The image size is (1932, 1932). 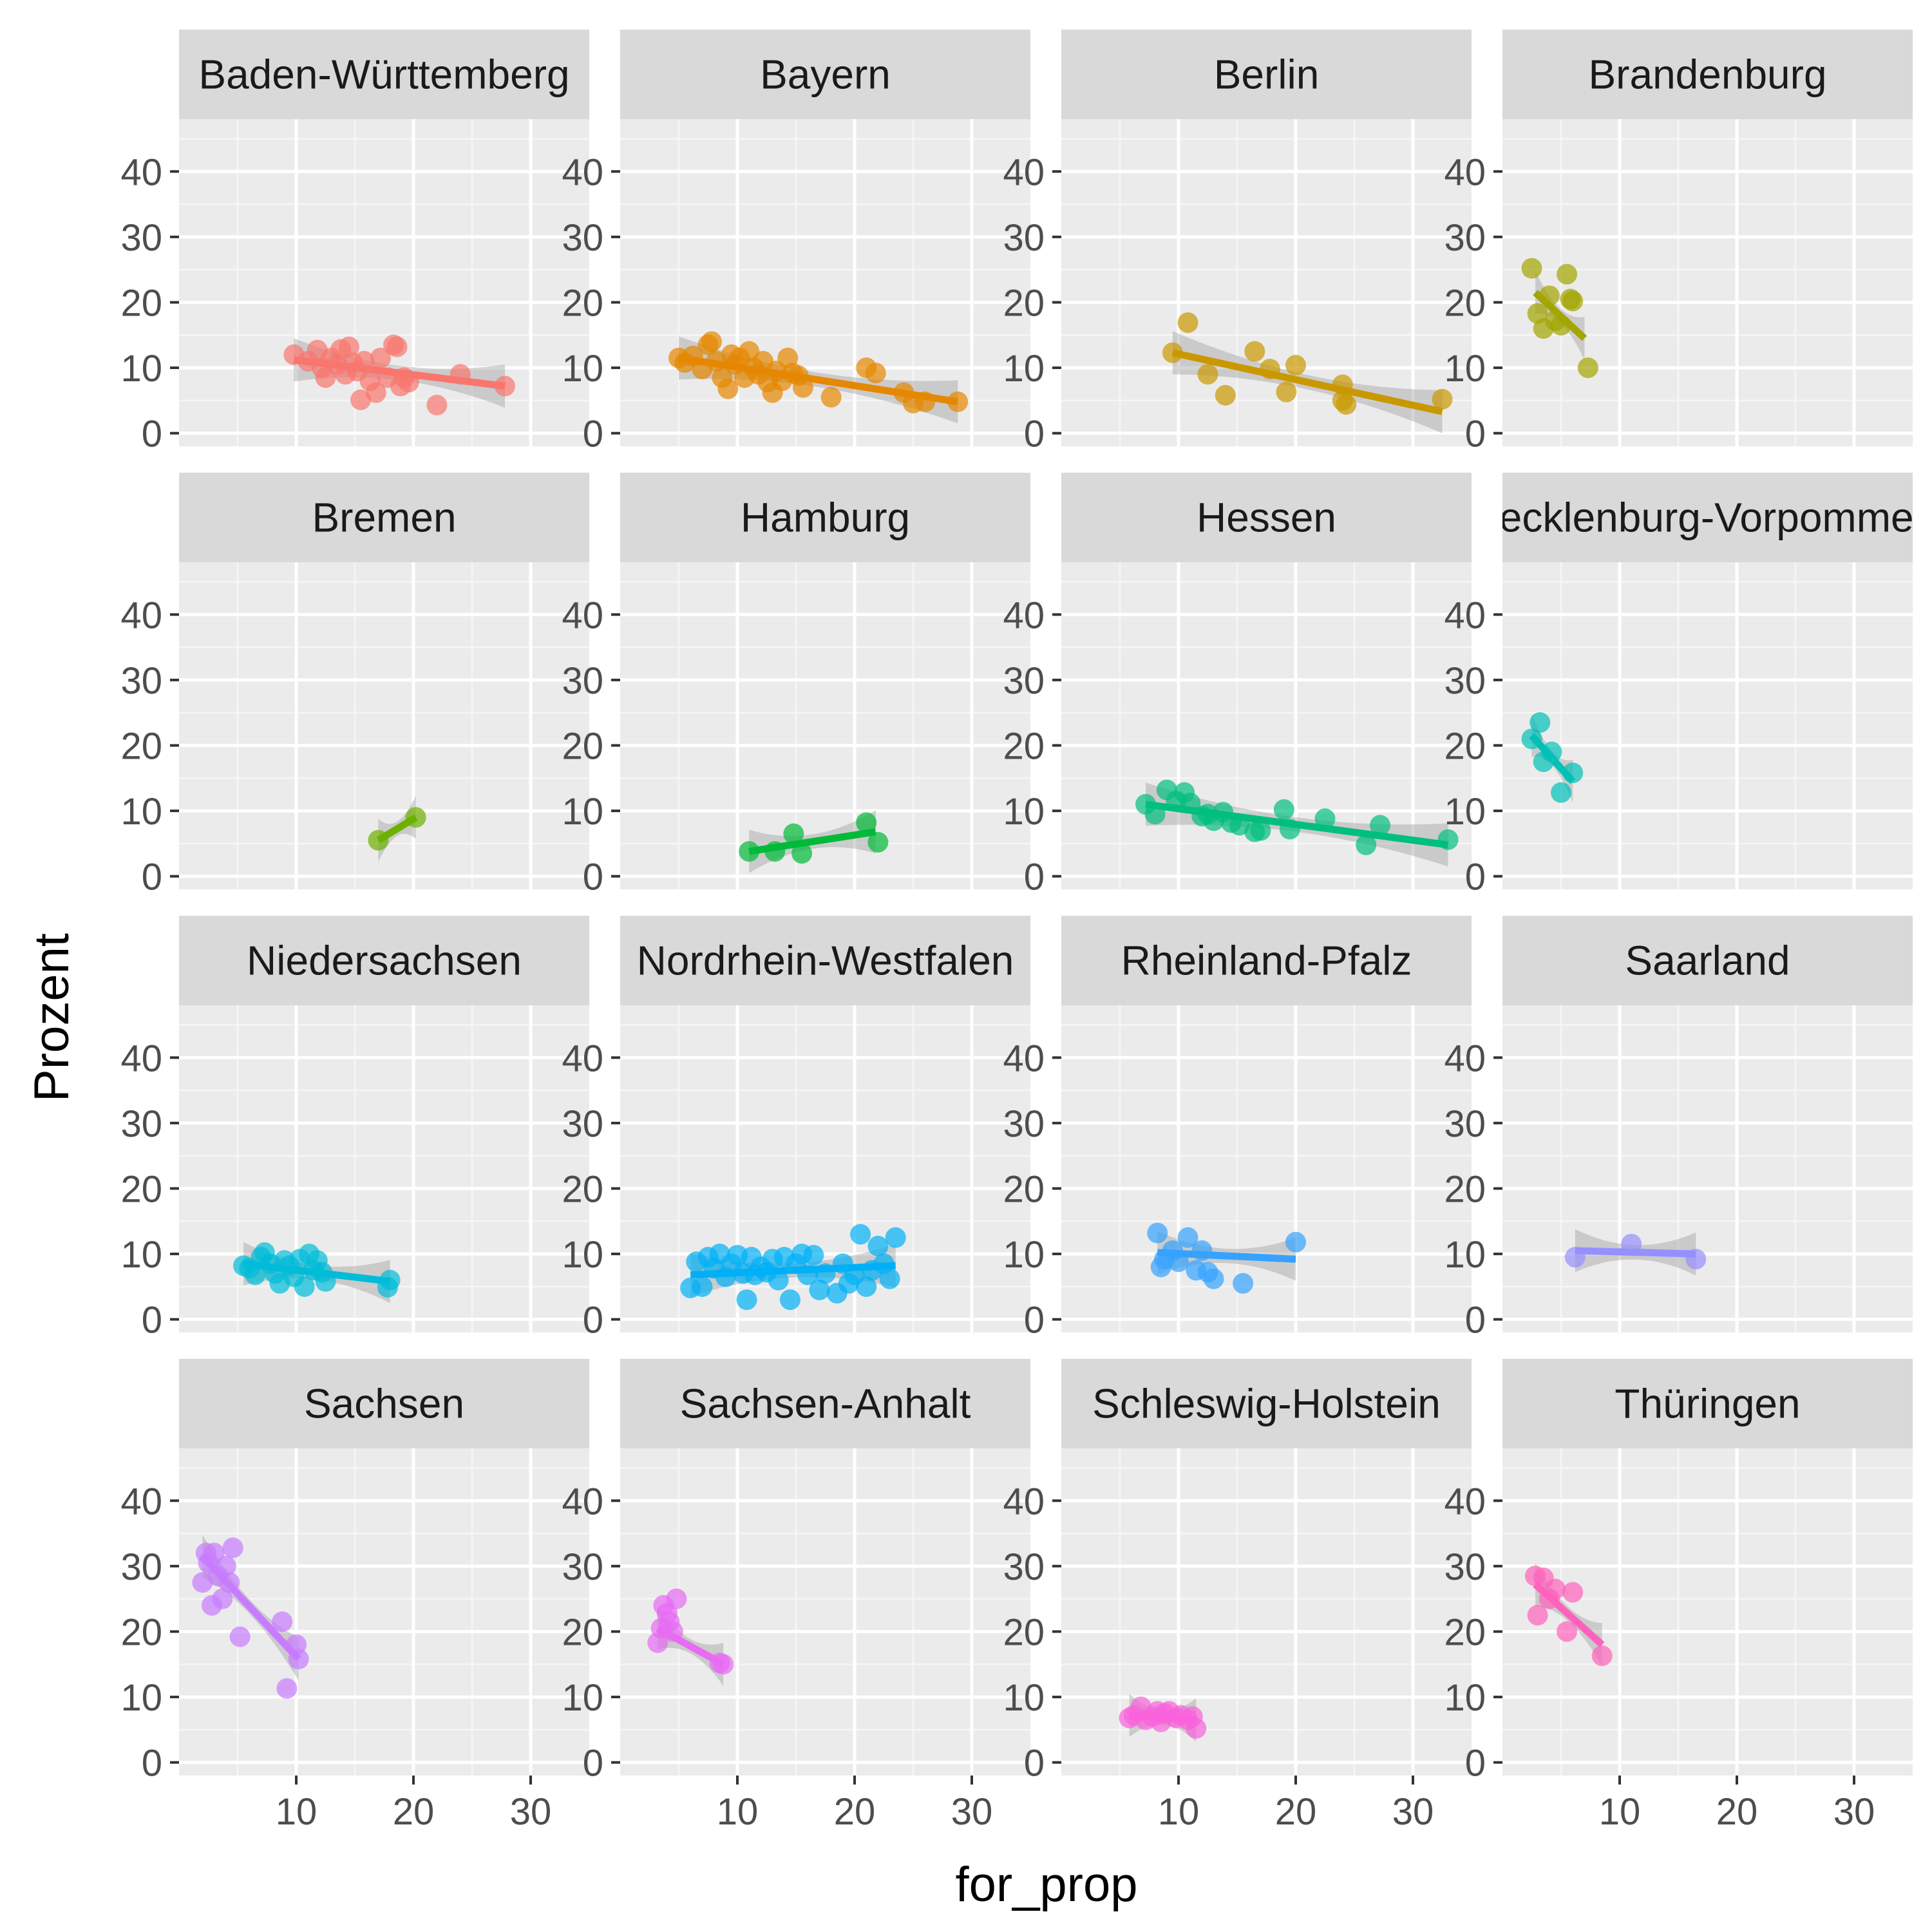 I want to click on y-axis-title: Prozent, so click(x=52, y=1017).